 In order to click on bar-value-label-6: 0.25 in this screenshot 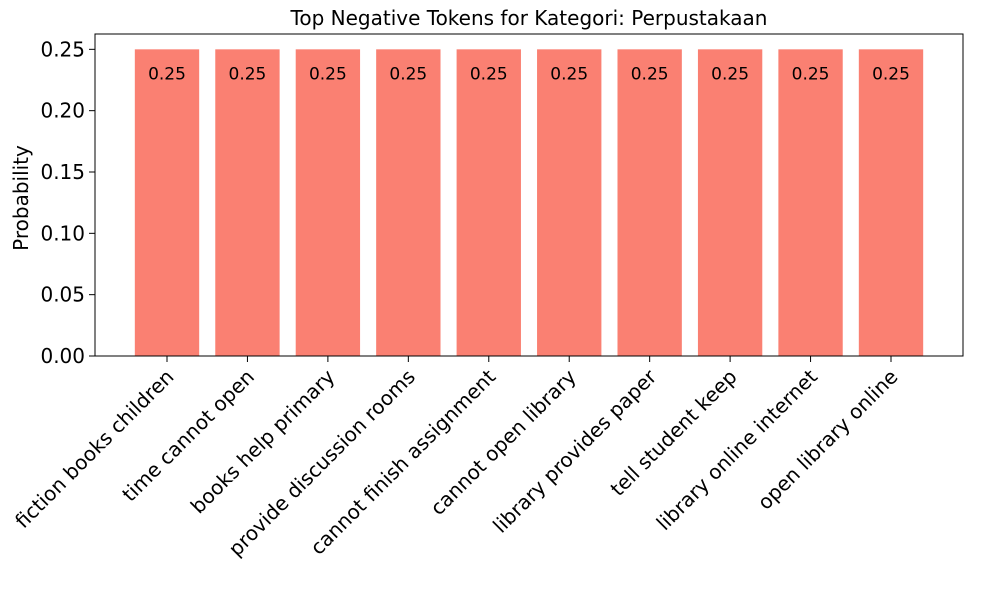, I will do `click(650, 74)`.